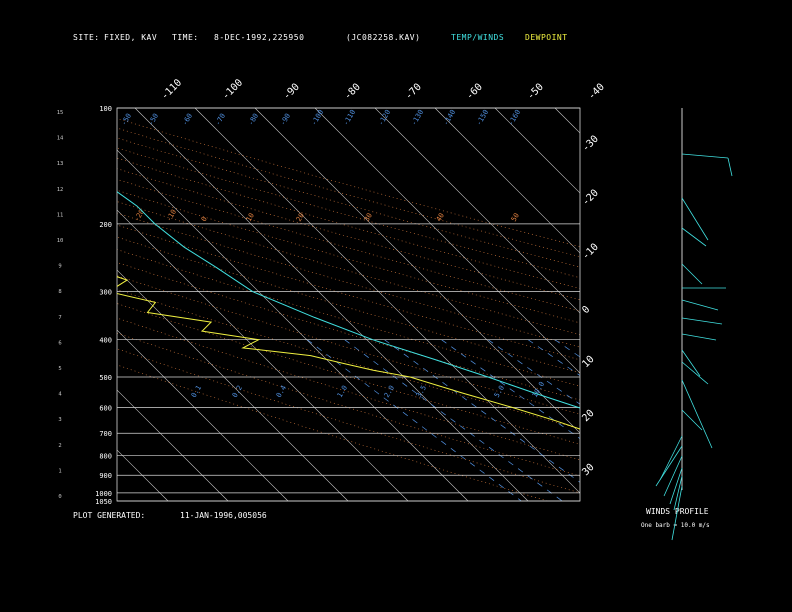 This screenshot has width=792, height=612. I want to click on right-temp-tick-label: -20, so click(590, 198).